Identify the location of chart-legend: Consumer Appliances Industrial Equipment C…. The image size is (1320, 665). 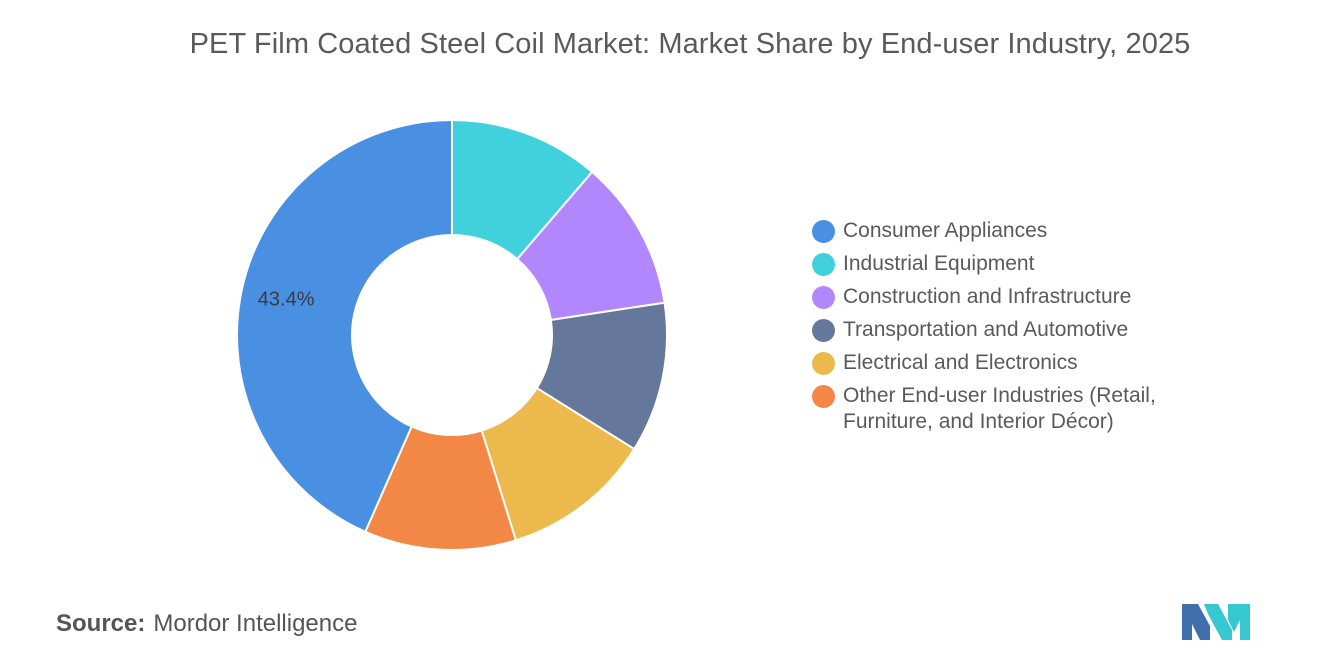
(1022, 330).